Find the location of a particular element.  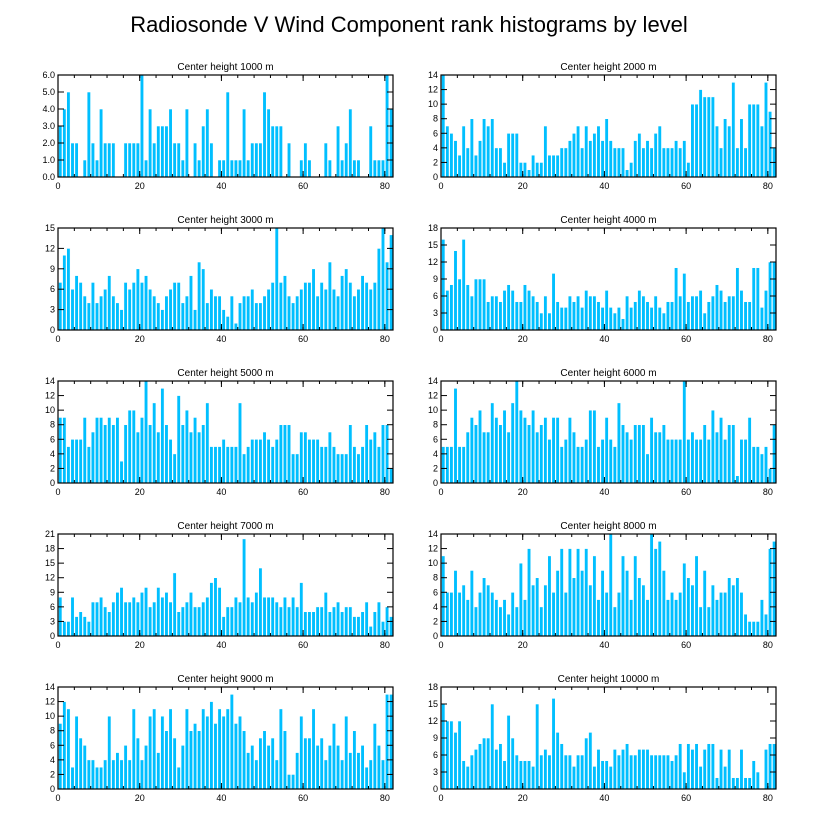

histogram-panel: Center height 3000 m 0 20 40 60 80 0 3 6 9 12 15 is located at coordinates (219, 279).